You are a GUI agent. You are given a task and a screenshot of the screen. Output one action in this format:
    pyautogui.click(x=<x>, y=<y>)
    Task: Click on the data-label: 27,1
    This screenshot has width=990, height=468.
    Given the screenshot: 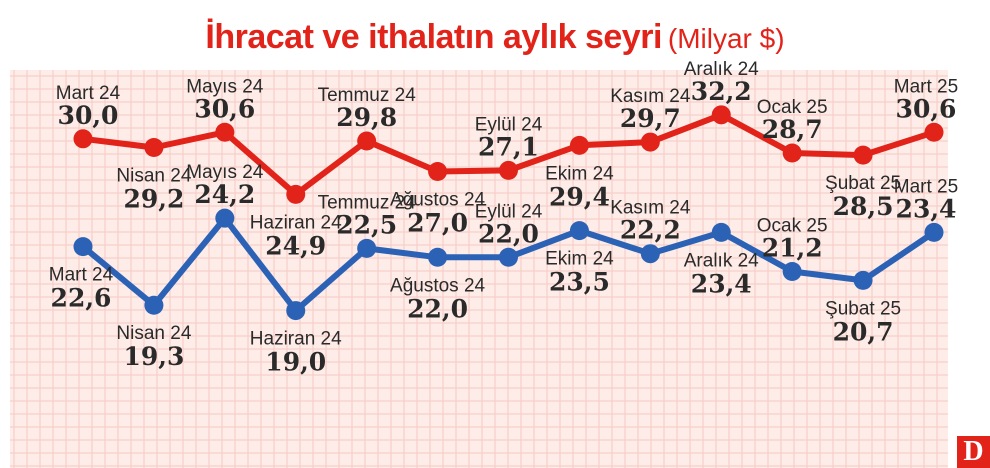 What is the action you would take?
    pyautogui.click(x=508, y=146)
    